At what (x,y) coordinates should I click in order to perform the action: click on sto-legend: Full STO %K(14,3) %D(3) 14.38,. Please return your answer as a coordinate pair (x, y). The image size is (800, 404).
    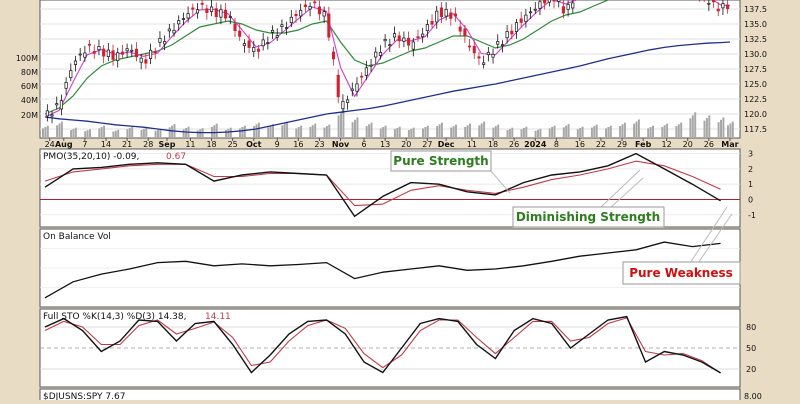
    Looking at the image, I should click on (115, 317).